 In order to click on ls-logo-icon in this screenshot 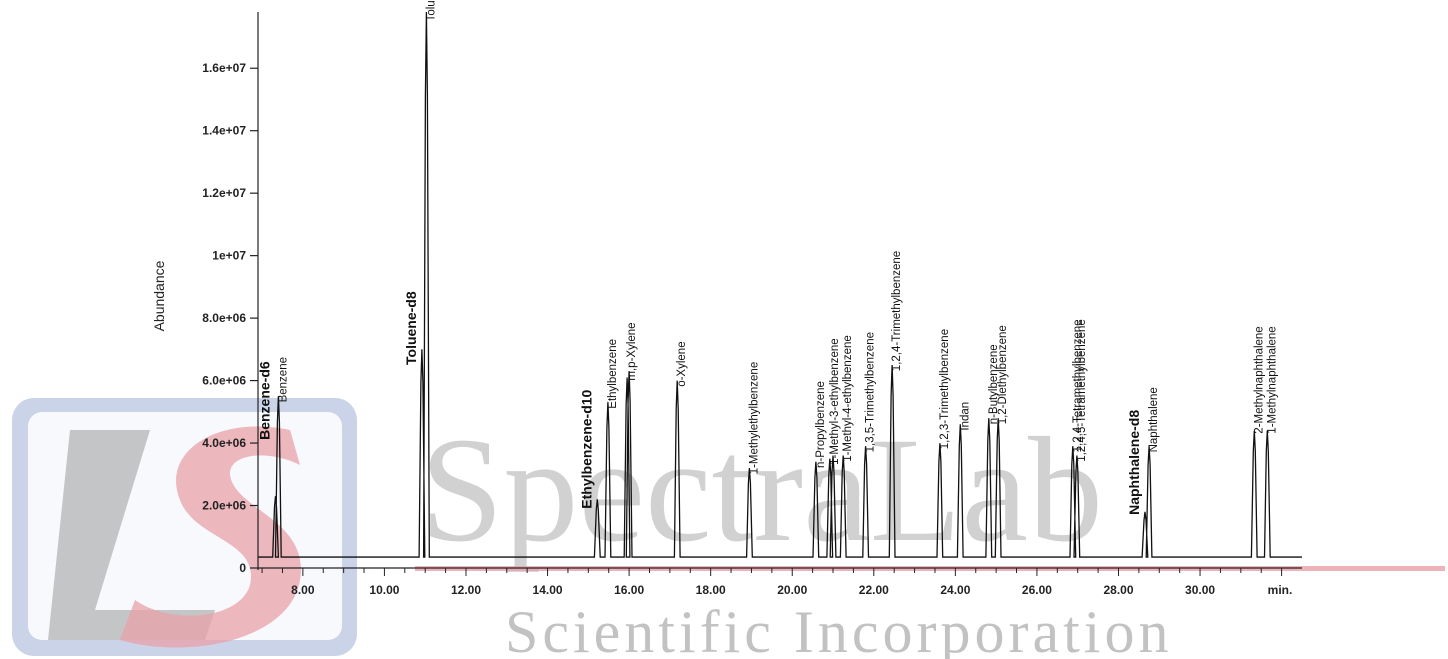, I will do `click(184, 527)`.